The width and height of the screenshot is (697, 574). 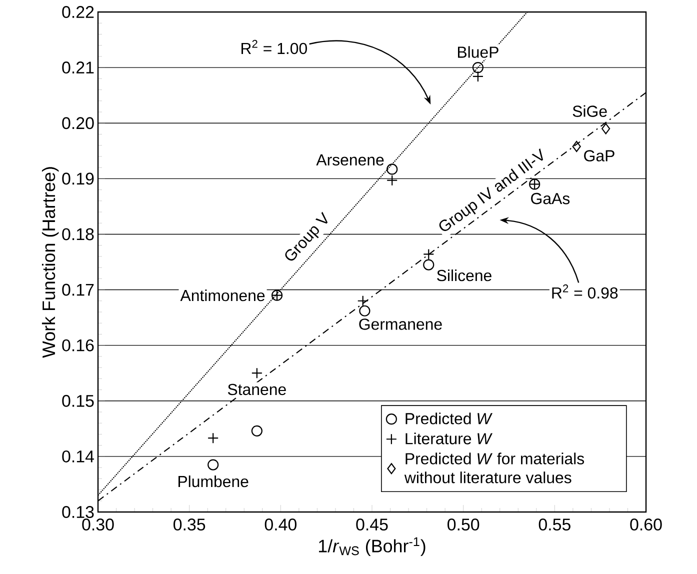 I want to click on annotation: Germanene, so click(x=400, y=324).